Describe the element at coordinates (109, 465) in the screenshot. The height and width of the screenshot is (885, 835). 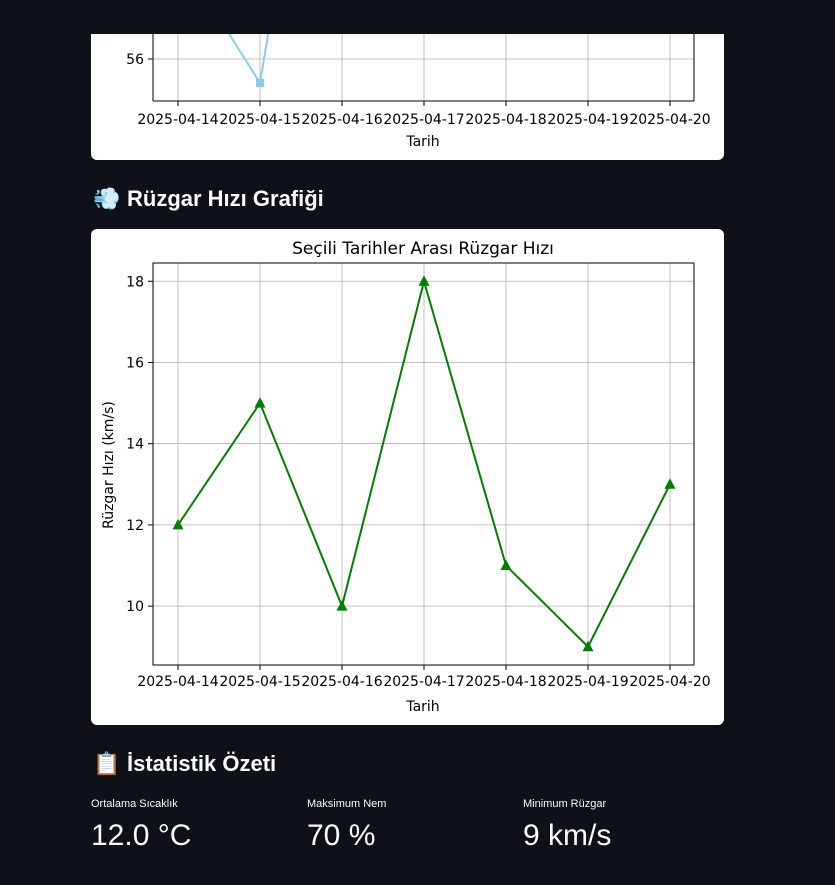
I see `y-axis-label: Rüzgar Hızı (km/s)` at that location.